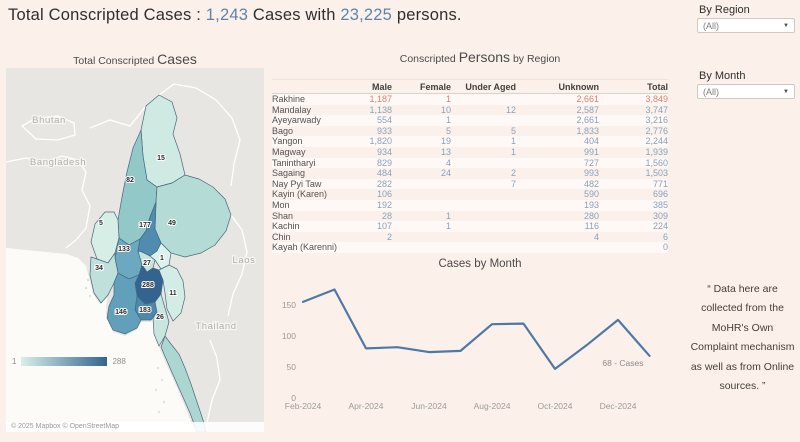 This screenshot has width=800, height=442. I want to click on value-cell: 993, so click(591, 173).